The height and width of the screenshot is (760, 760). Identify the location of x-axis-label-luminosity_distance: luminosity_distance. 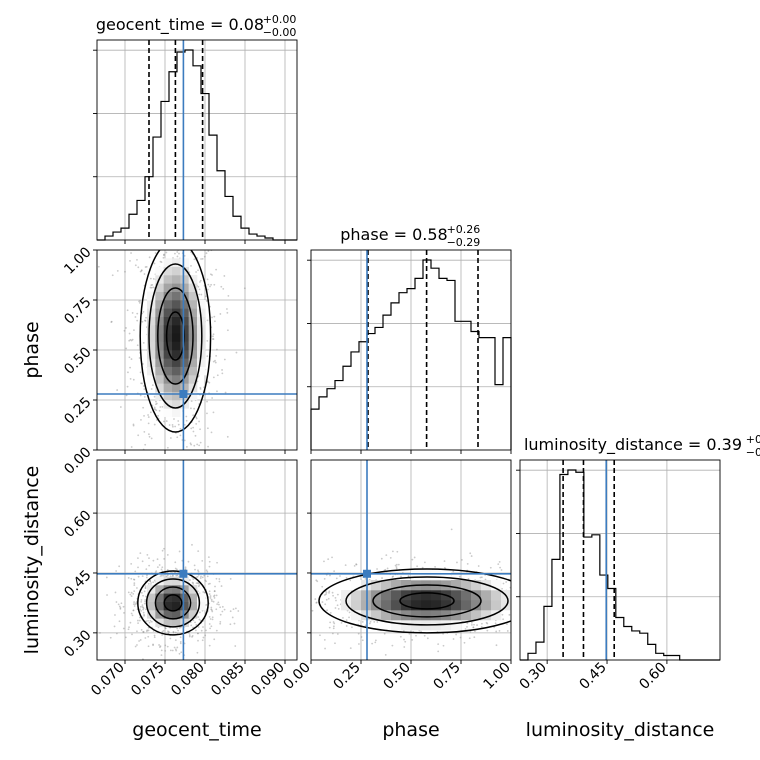
(620, 730).